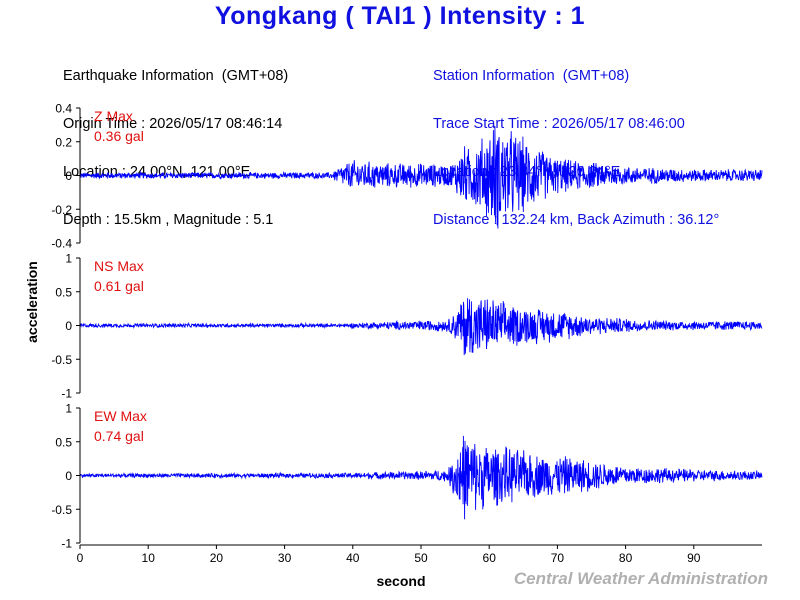 Image resolution: width=800 pixels, height=600 pixels. What do you see at coordinates (353, 558) in the screenshot?
I see `x-tick-label: 40` at bounding box center [353, 558].